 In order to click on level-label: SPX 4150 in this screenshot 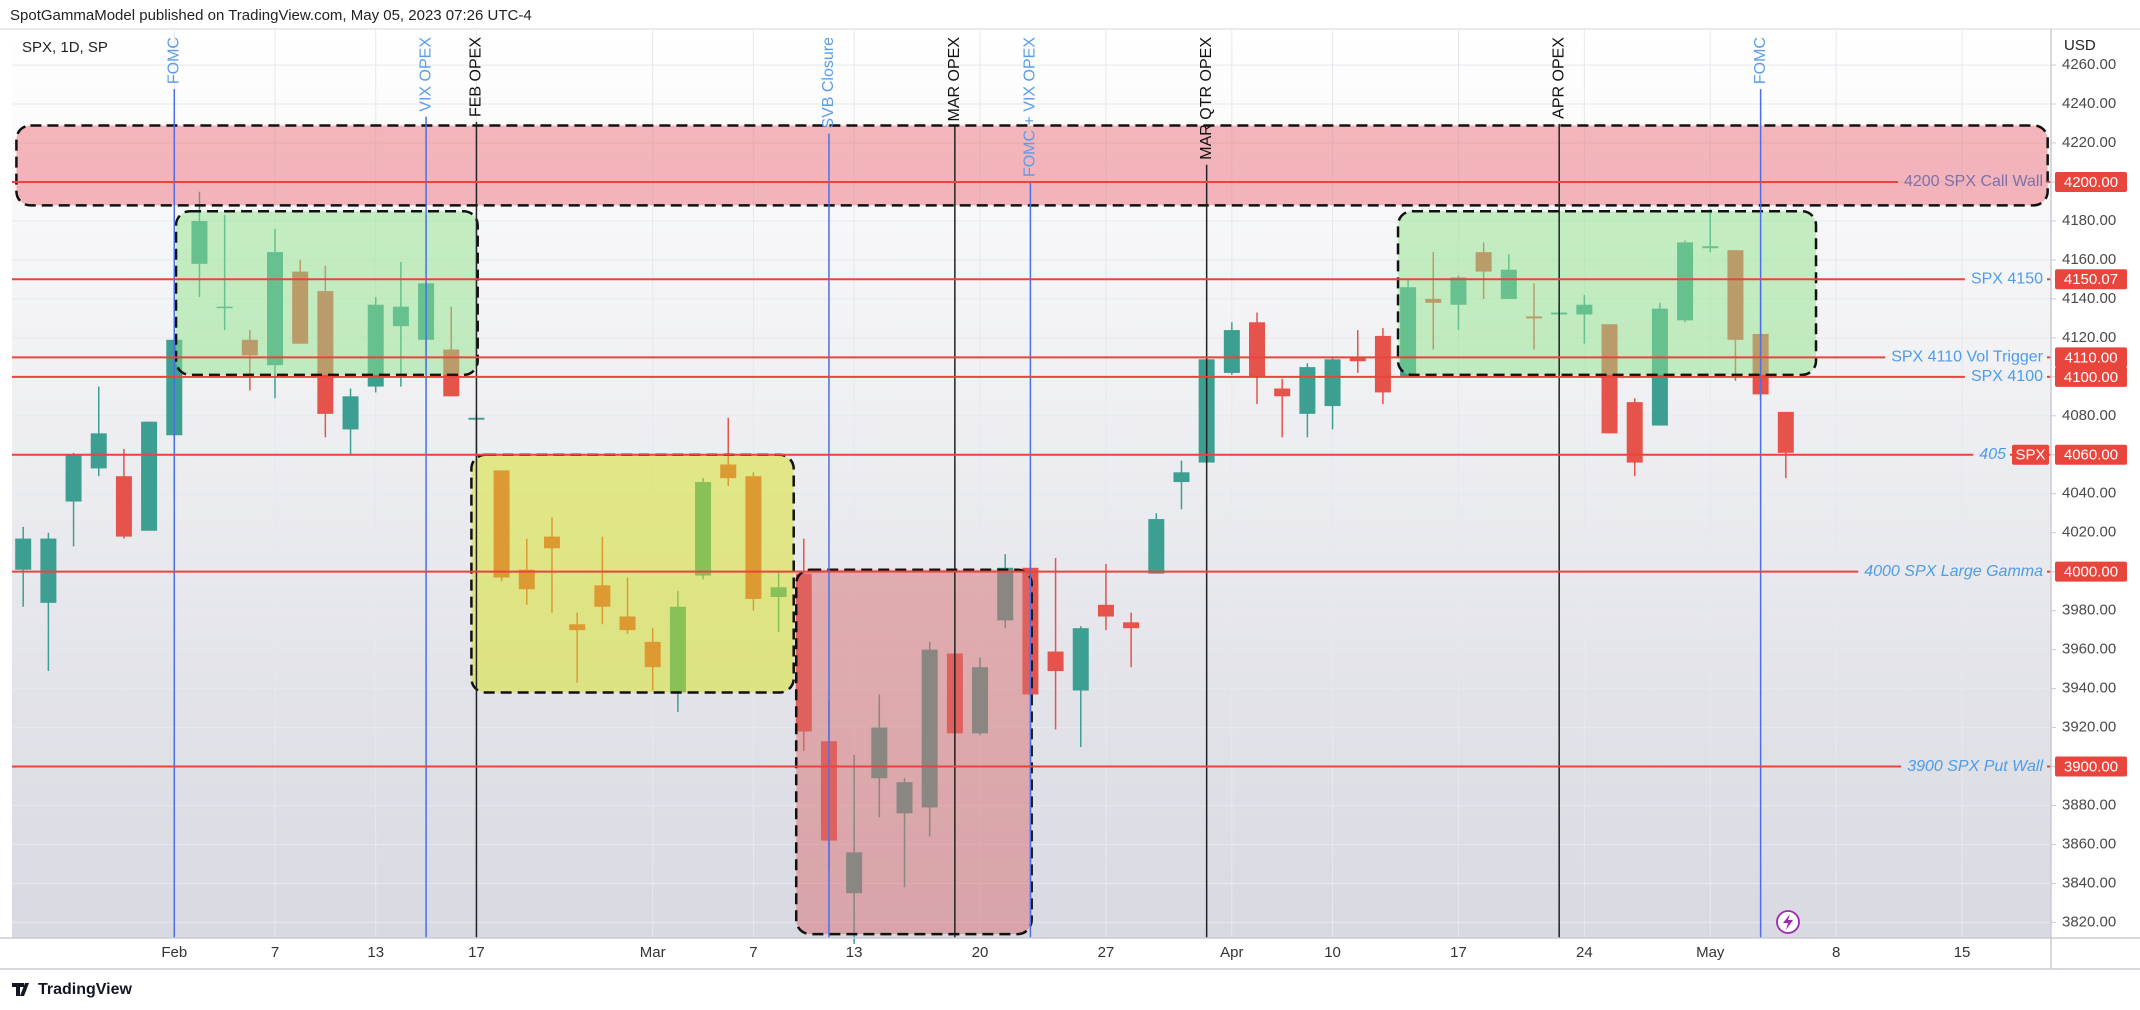, I will do `click(2007, 278)`.